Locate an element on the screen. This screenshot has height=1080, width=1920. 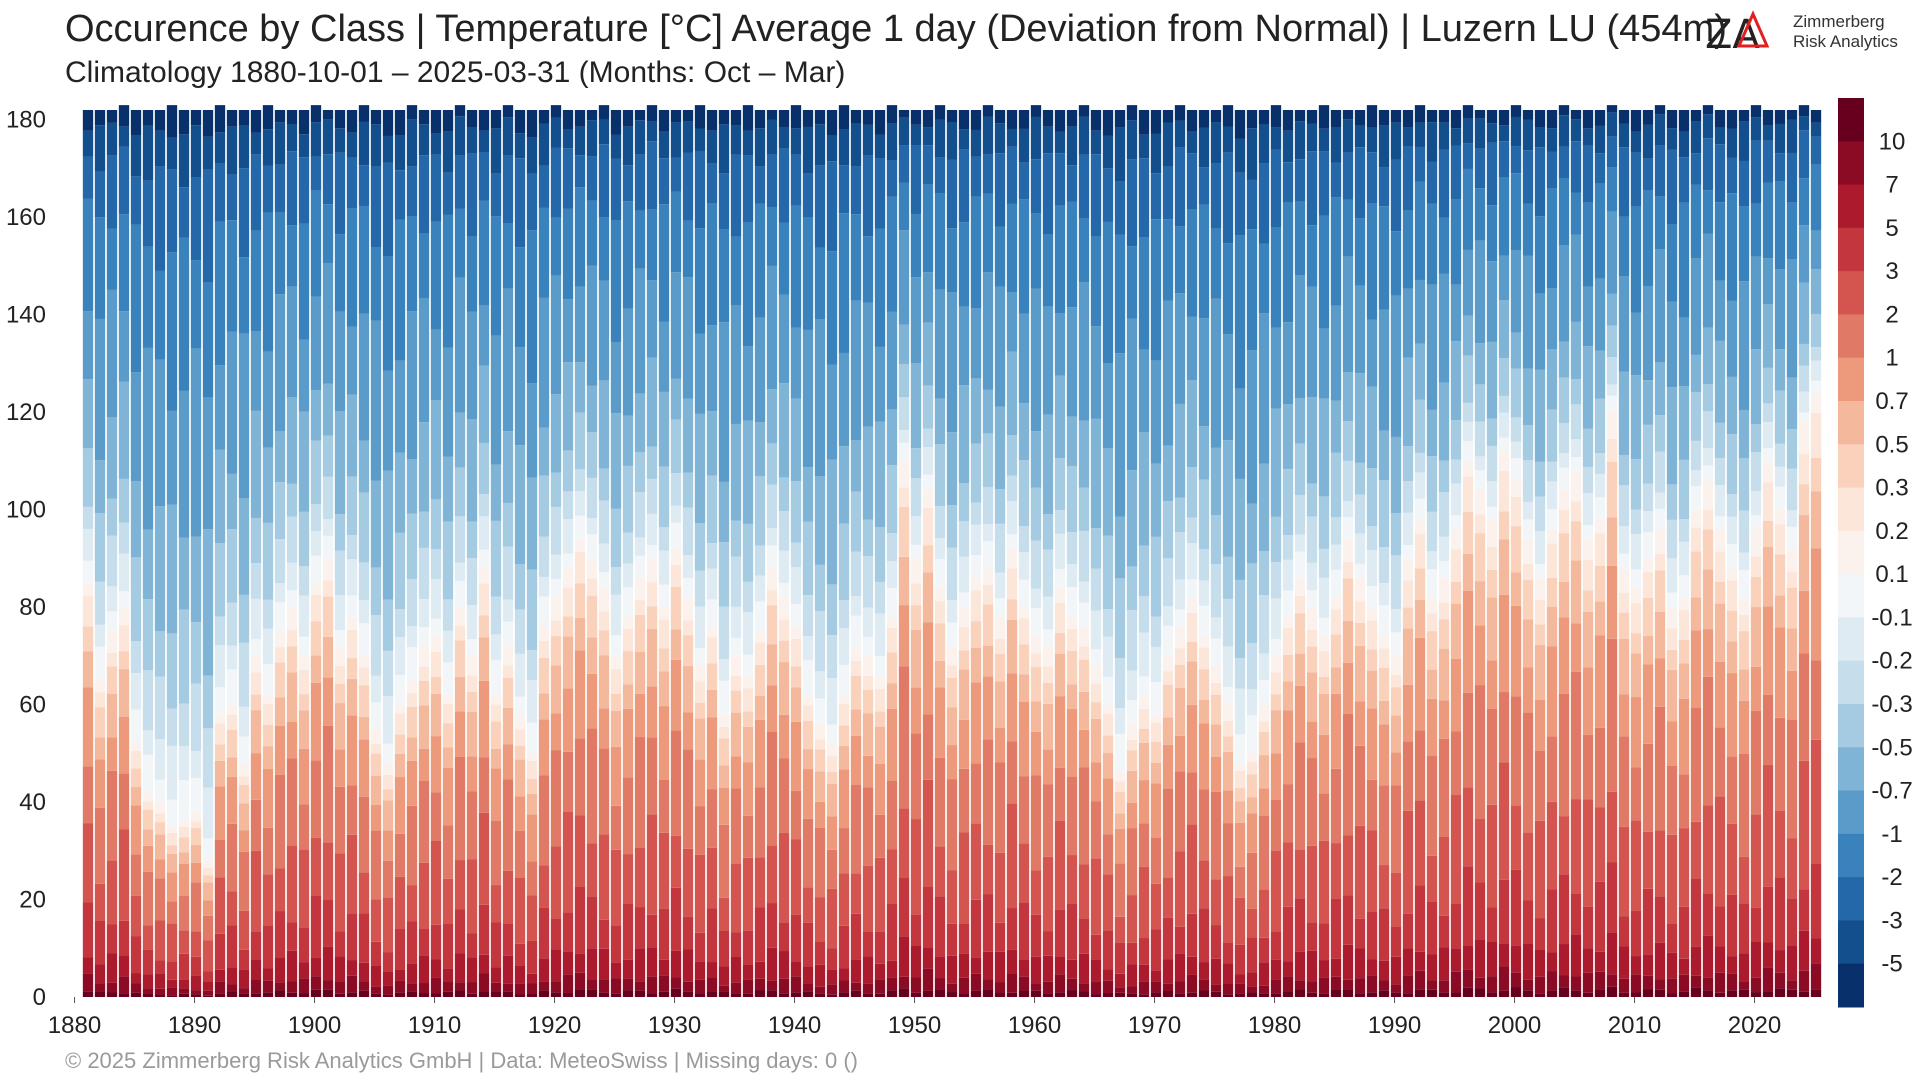
segment-1904-class--0.5 is located at coordinates (364, 527).